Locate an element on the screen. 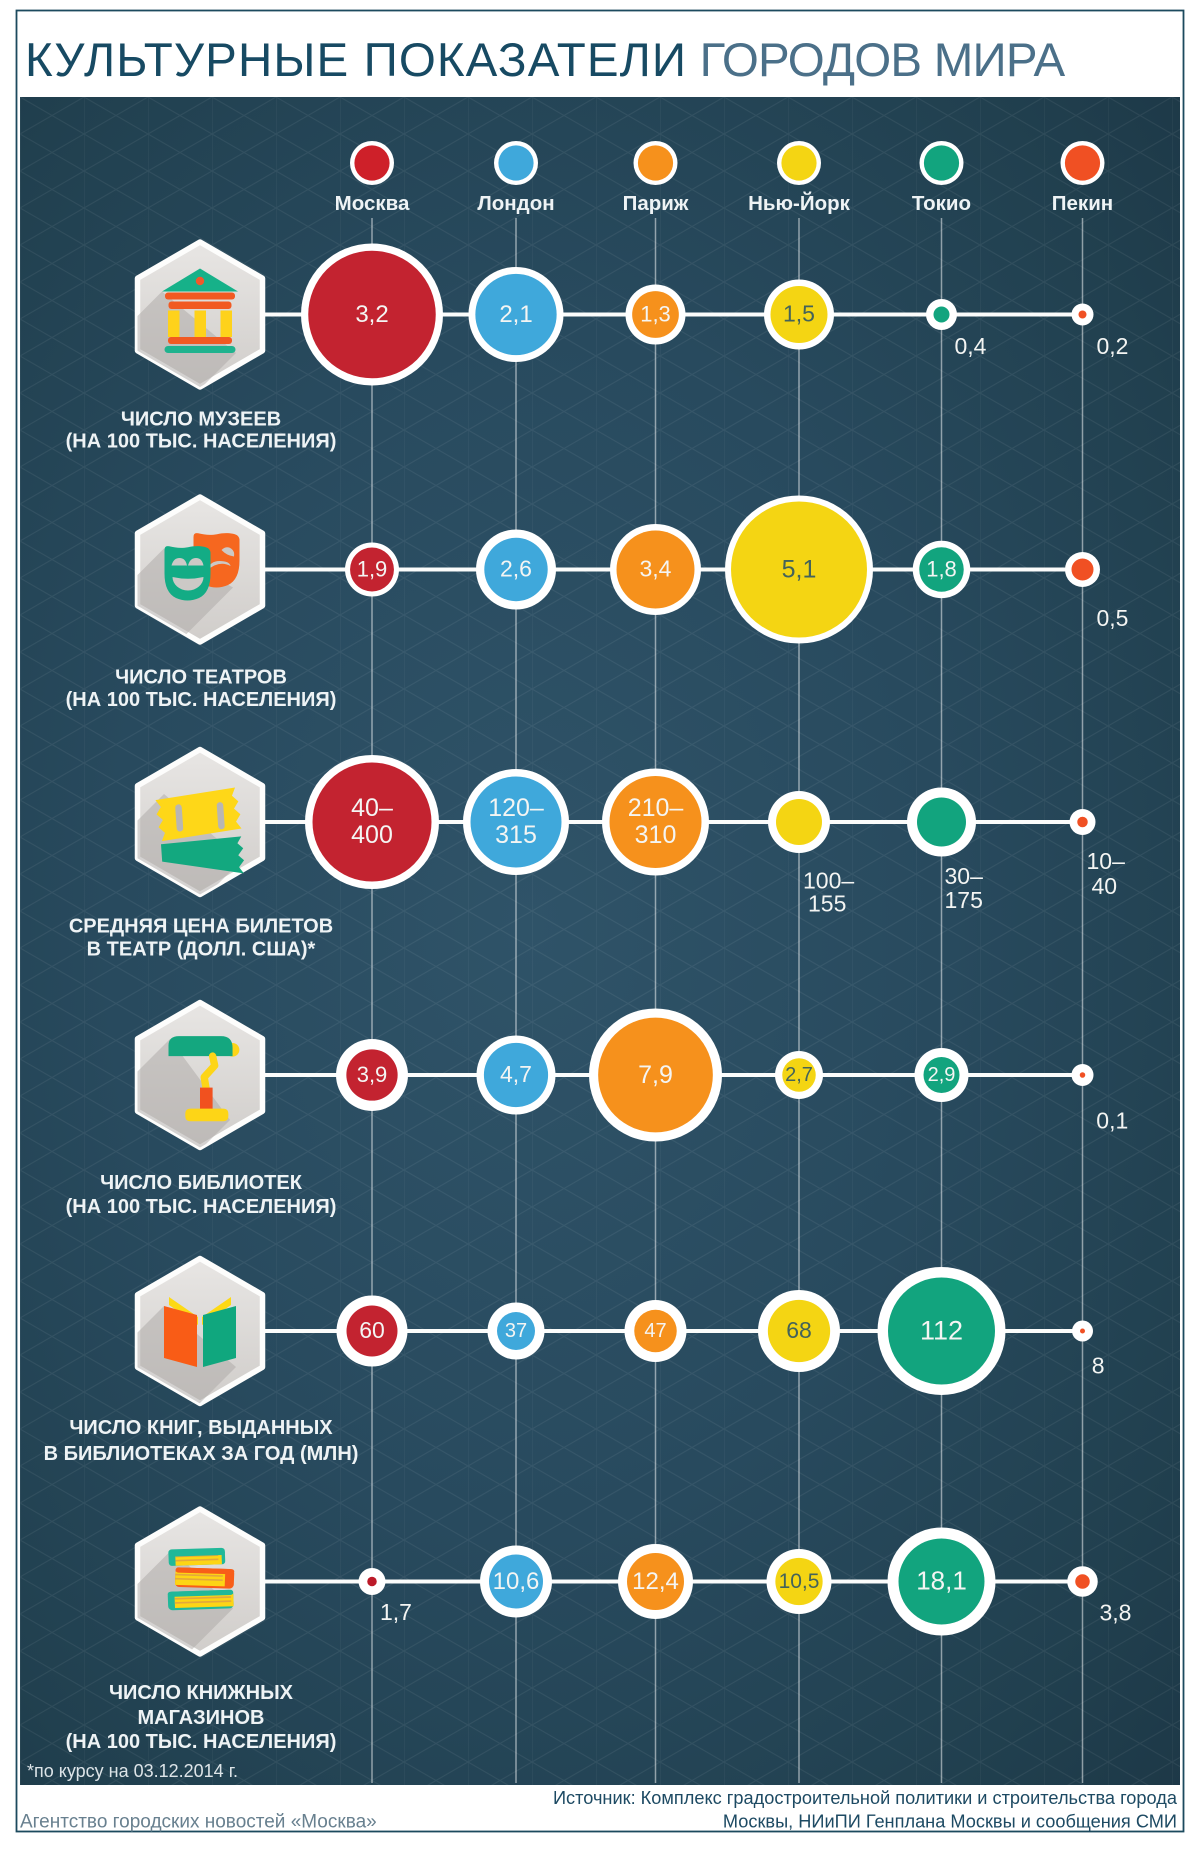 The image size is (1200, 1856). svg-text: 12,4 is located at coordinates (655, 1581).